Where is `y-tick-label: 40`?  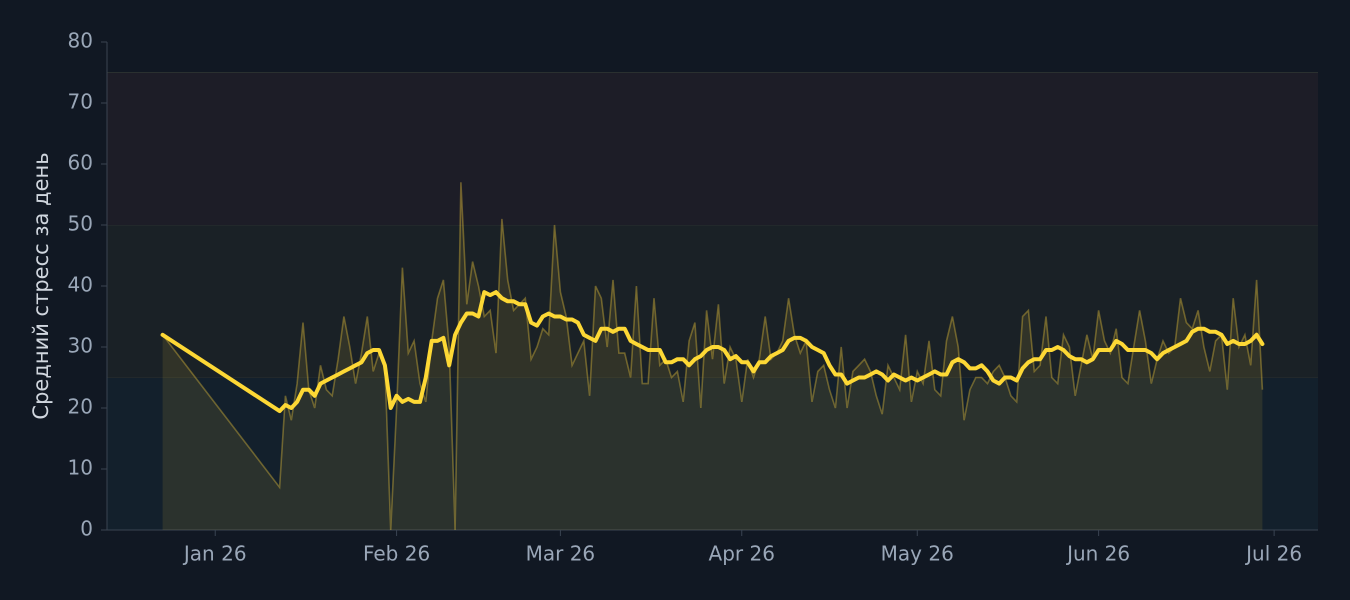
y-tick-label: 40 is located at coordinates (80, 285).